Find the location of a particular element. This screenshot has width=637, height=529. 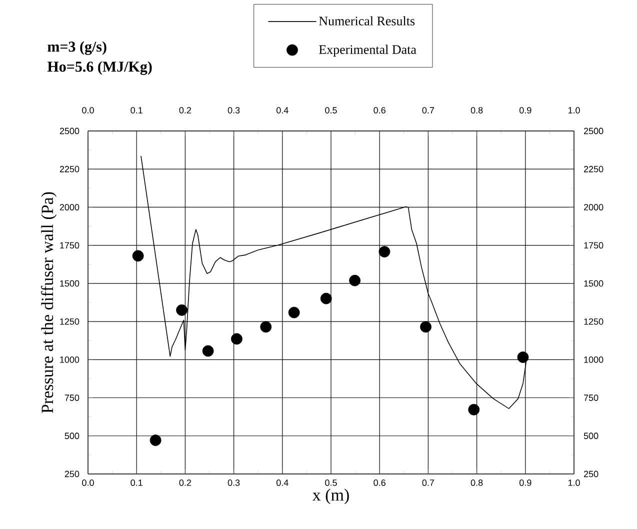

y2-tick-label: 250 is located at coordinates (591, 474).